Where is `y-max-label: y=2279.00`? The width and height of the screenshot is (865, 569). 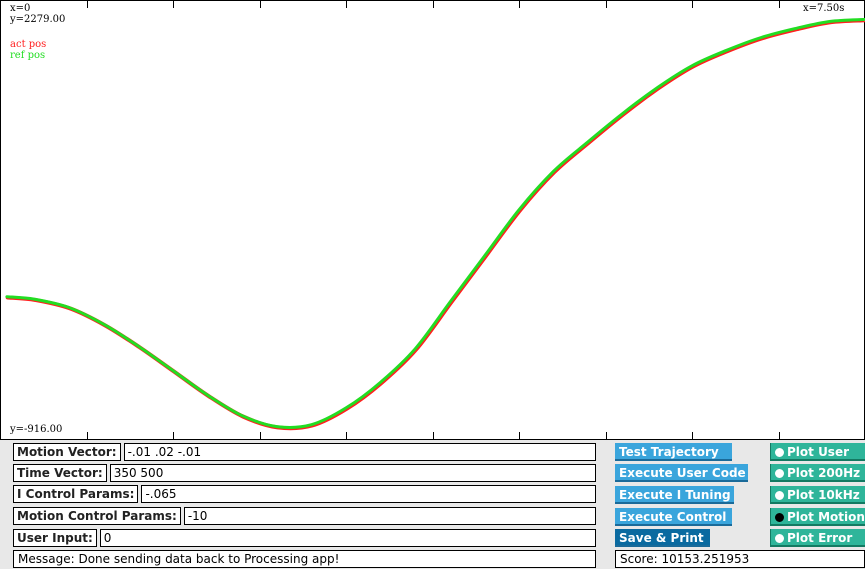
y-max-label: y=2279.00 is located at coordinates (38, 19).